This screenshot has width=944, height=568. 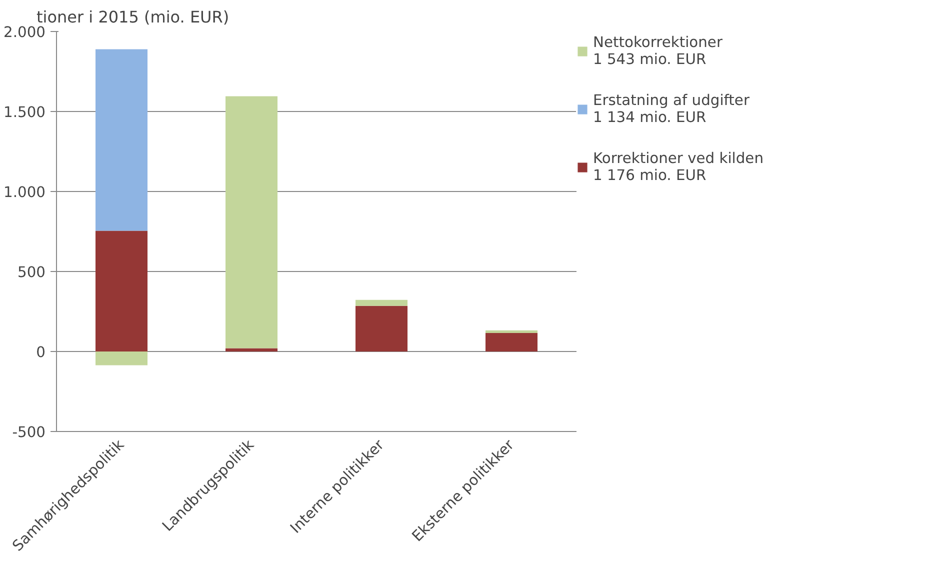 I want to click on legend-label: Erstatning af udgifter 1 134 mio. EUR, so click(x=671, y=109).